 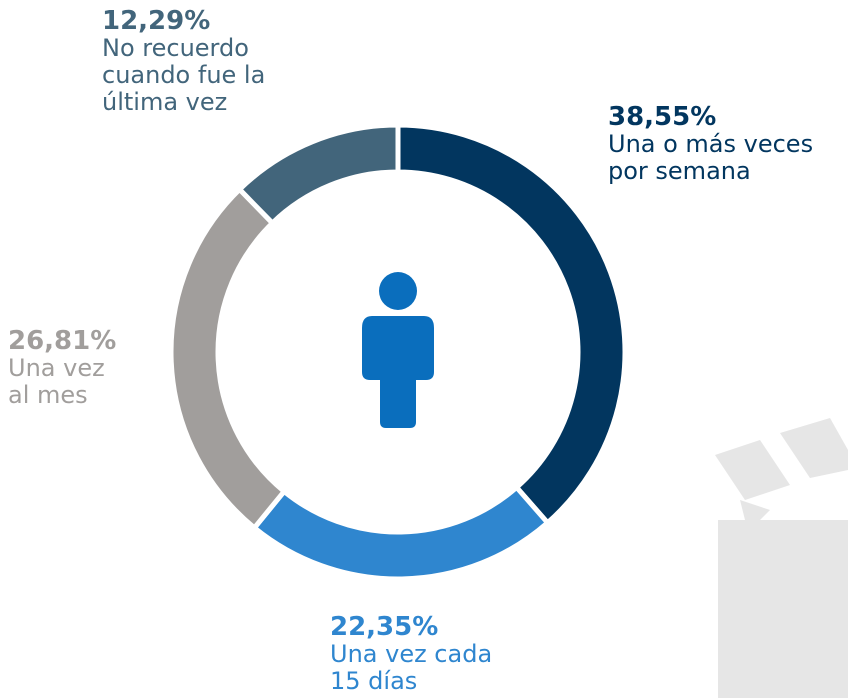 What do you see at coordinates (62, 341) in the screenshot?
I see `value-label: 26,81%` at bounding box center [62, 341].